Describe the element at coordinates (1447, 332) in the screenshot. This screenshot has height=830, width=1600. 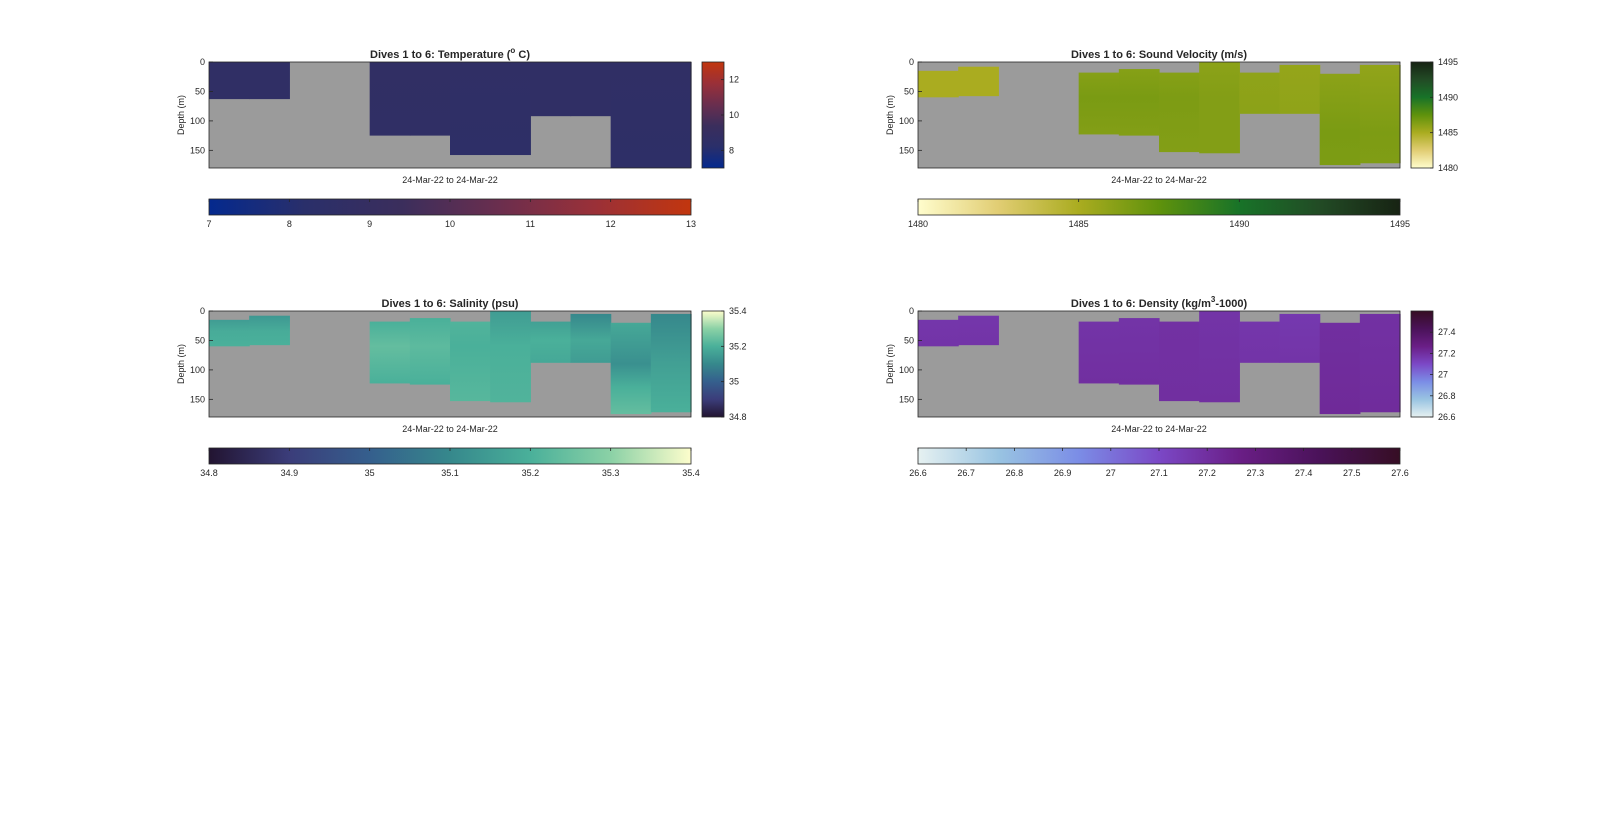
I see `colorbar-tick-label: 27.4` at that location.